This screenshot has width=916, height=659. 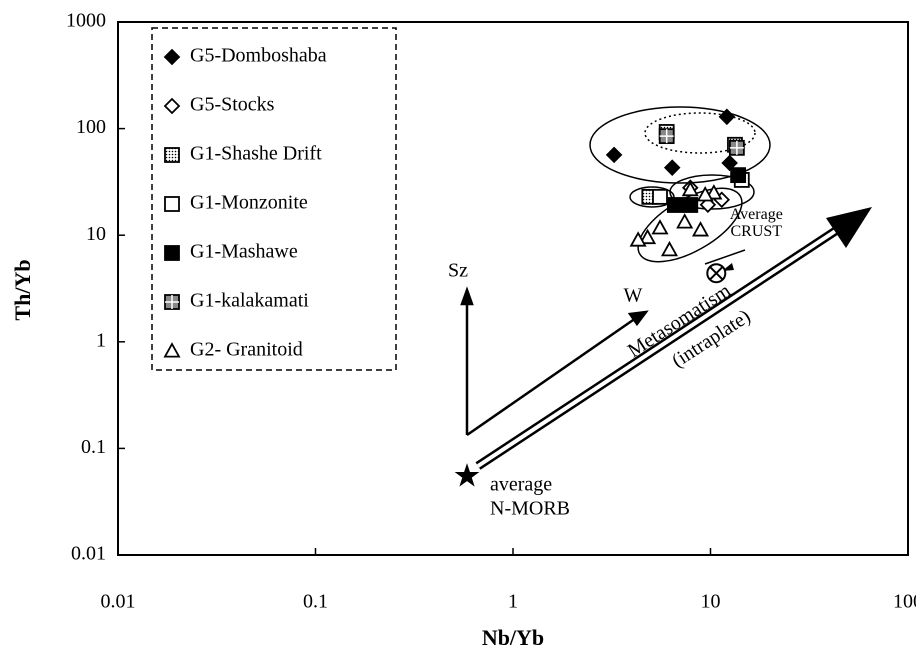 I want to click on y-tick-label: 0.01, so click(x=88, y=554).